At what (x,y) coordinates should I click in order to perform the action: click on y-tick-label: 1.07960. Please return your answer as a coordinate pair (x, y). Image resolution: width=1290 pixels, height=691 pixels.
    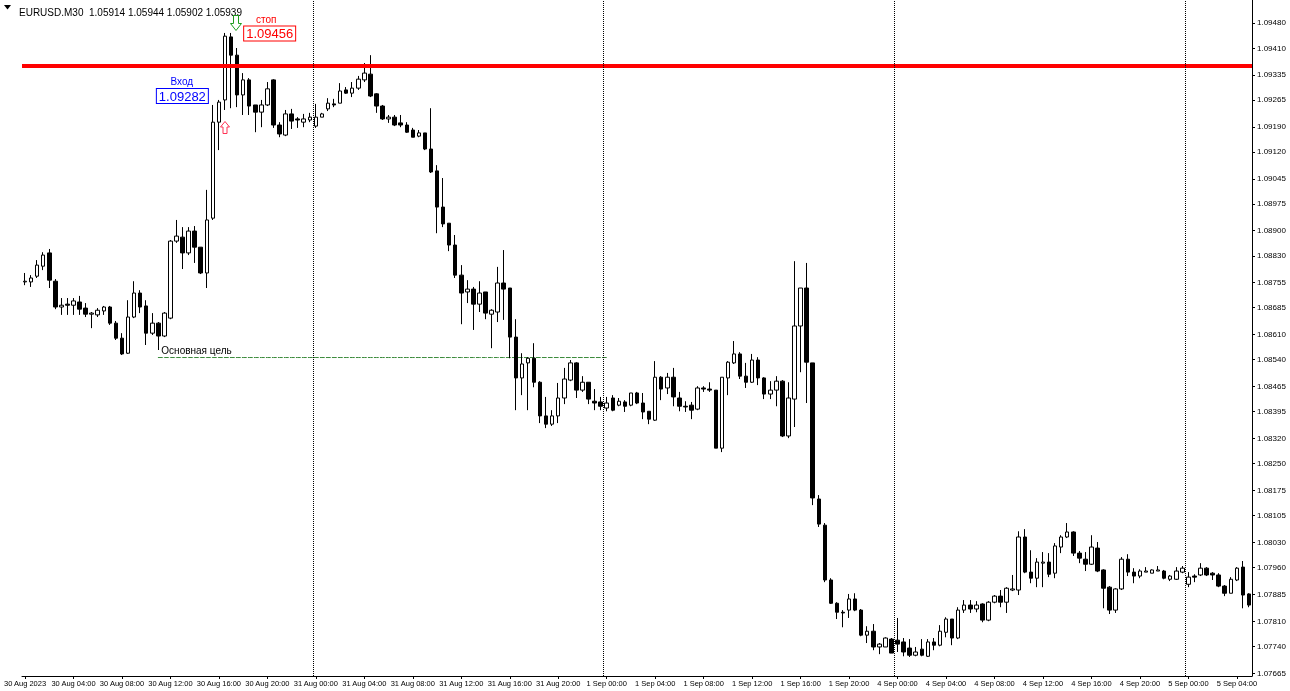
    Looking at the image, I should click on (1272, 567).